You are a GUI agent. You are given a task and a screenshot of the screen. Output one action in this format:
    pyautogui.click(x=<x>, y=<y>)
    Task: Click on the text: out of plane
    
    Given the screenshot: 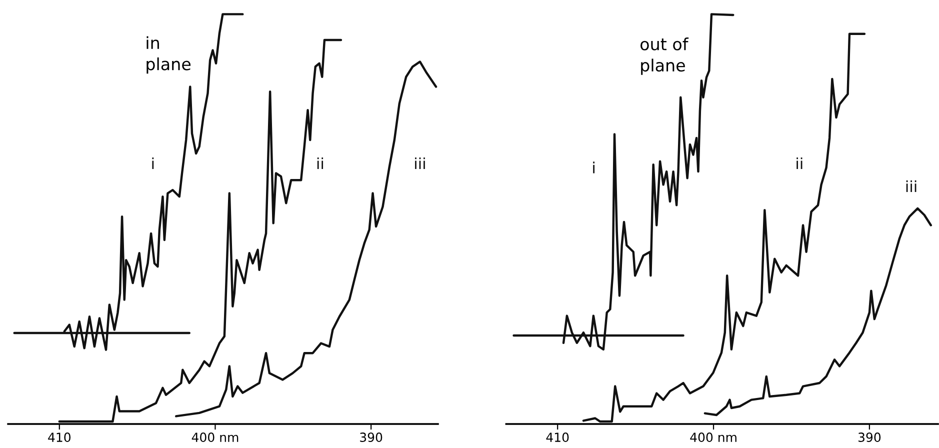 What is the action you would take?
    pyautogui.click(x=664, y=56)
    